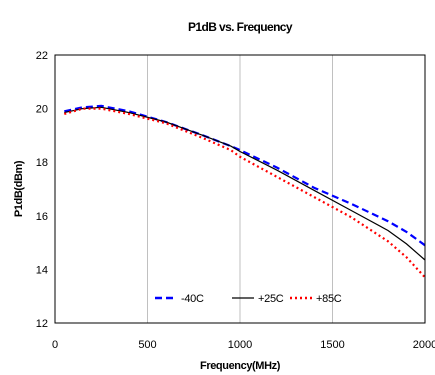 This screenshot has width=435, height=375. What do you see at coordinates (42, 324) in the screenshot?
I see `y-tick-label: 12` at bounding box center [42, 324].